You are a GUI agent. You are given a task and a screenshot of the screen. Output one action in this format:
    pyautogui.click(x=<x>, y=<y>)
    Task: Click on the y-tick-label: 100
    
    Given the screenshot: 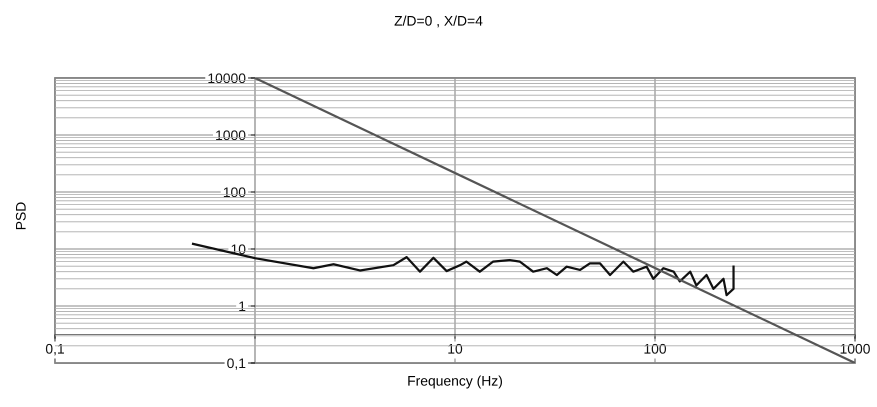 What is the action you would take?
    pyautogui.click(x=235, y=192)
    